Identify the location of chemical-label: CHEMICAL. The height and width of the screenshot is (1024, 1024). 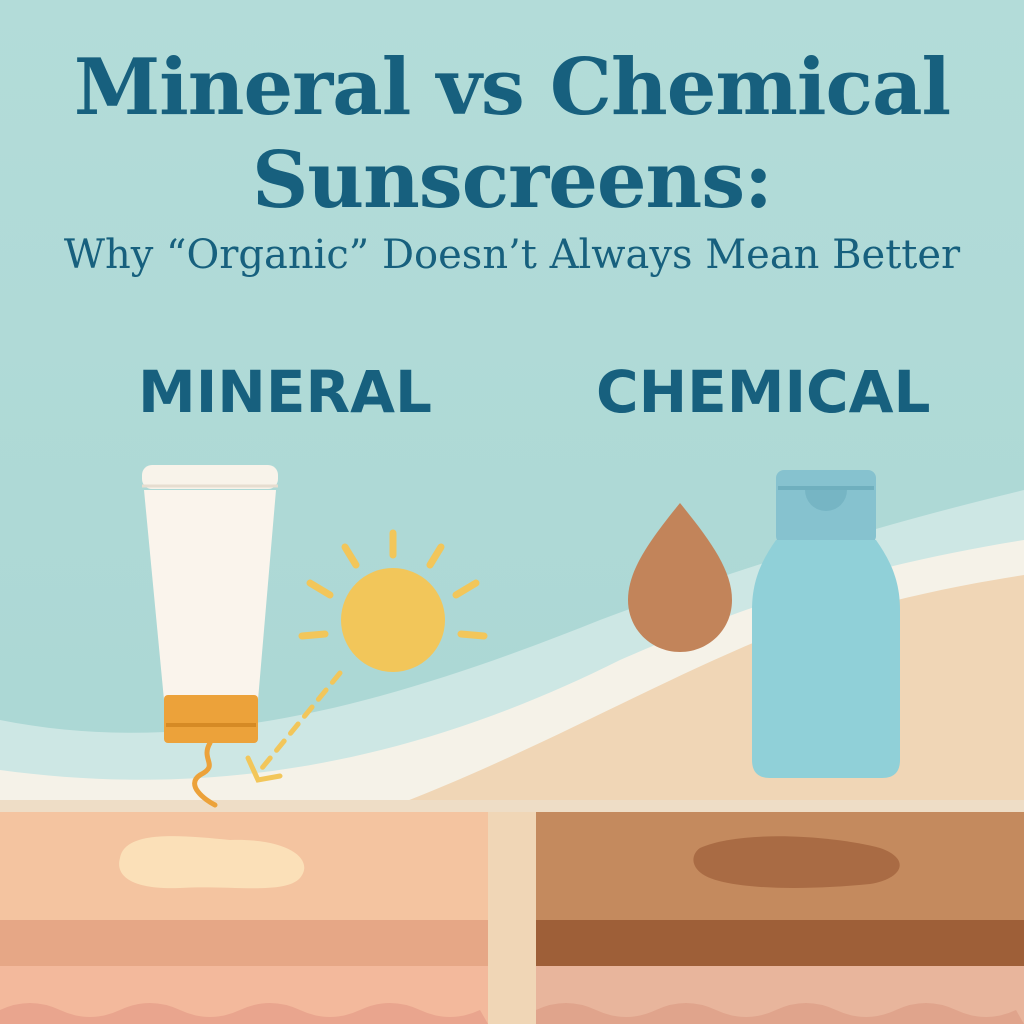
(763, 392).